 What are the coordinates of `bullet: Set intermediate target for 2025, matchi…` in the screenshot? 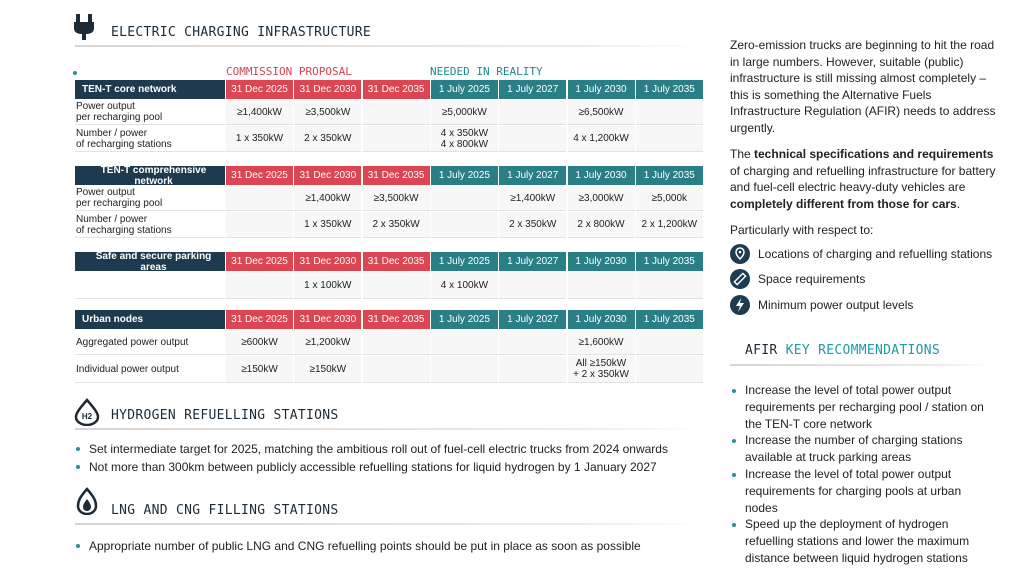 It's located at (395, 449).